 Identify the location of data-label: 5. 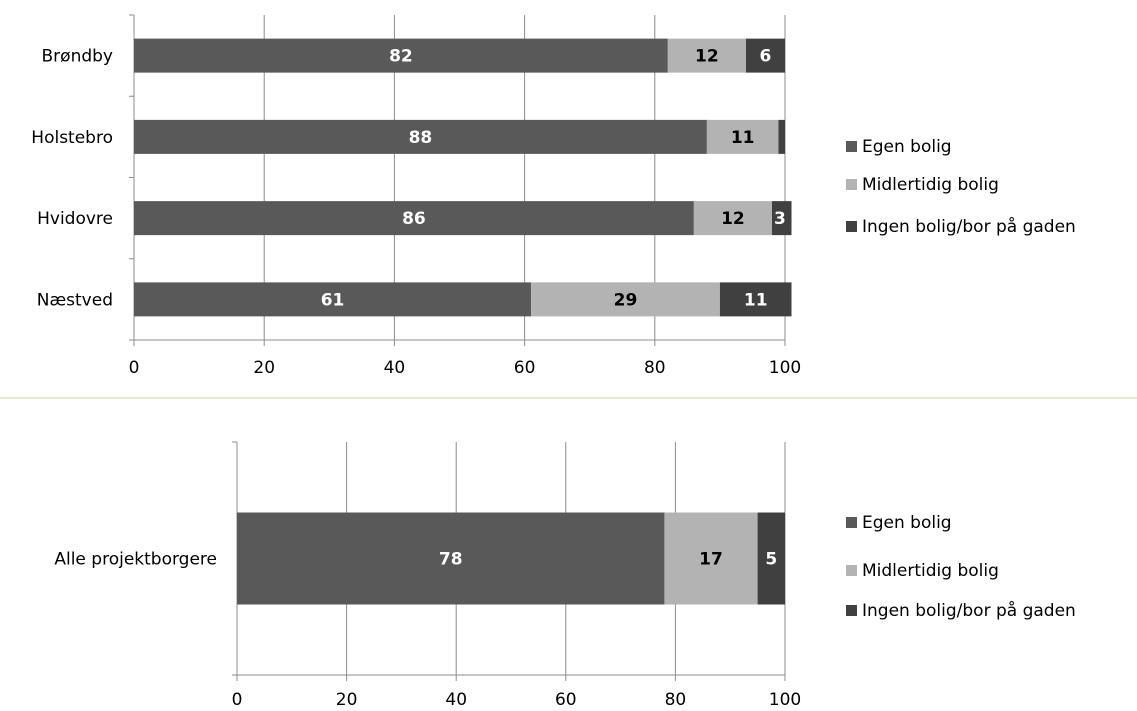
(771, 560).